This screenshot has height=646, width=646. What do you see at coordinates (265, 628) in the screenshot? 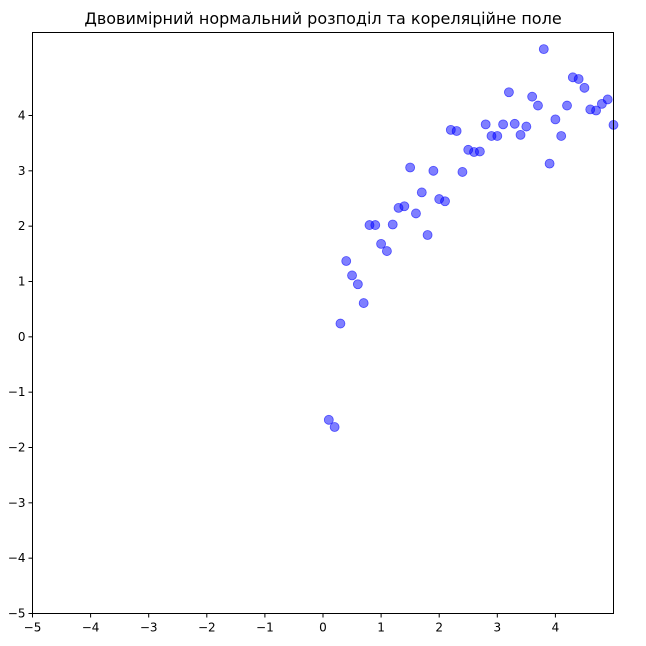
I see `x-tick-label: −1` at bounding box center [265, 628].